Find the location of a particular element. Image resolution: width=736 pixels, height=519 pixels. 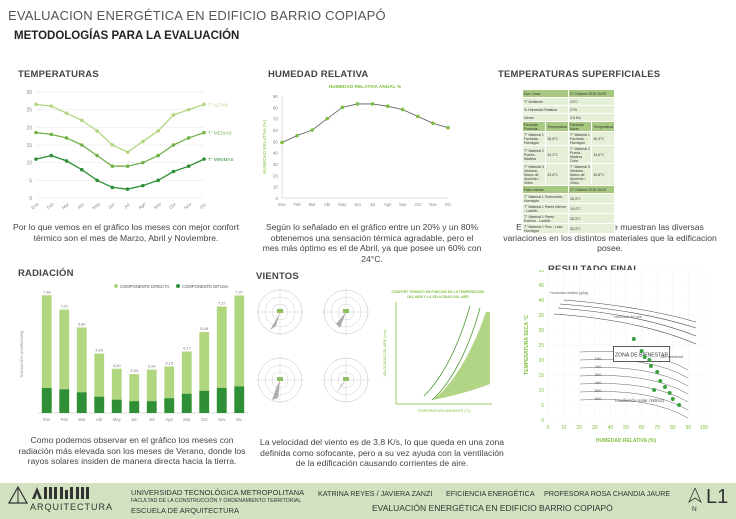

y-tick-label: 40 is located at coordinates (276, 153).